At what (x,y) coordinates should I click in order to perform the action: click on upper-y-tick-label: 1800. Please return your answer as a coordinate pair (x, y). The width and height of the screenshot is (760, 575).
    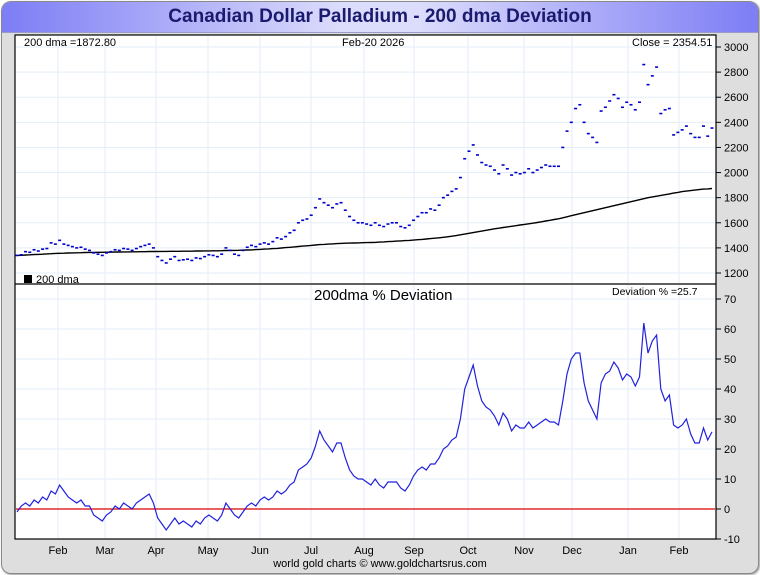
    Looking at the image, I should click on (736, 199).